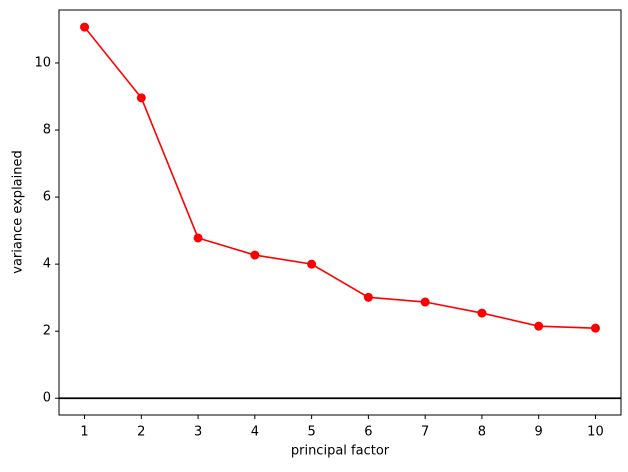 The image size is (628, 472). What do you see at coordinates (482, 432) in the screenshot?
I see `x-tick-label: 8` at bounding box center [482, 432].